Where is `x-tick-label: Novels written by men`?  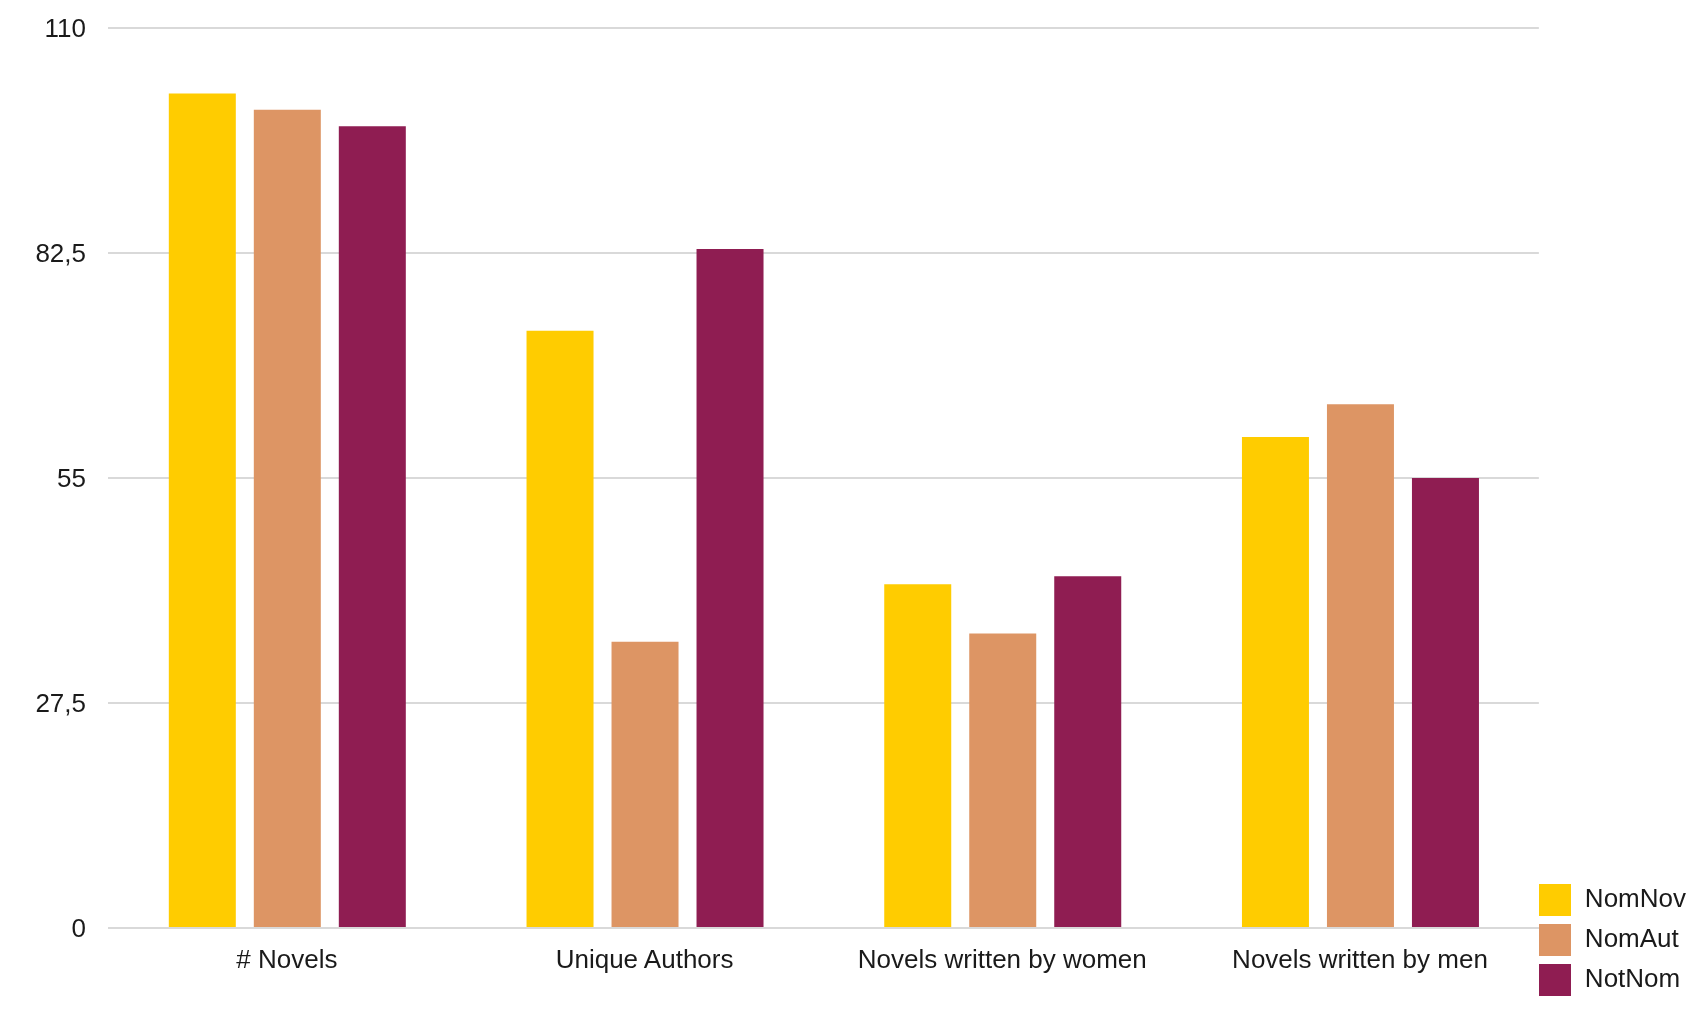 x-tick-label: Novels written by men is located at coordinates (1360, 959).